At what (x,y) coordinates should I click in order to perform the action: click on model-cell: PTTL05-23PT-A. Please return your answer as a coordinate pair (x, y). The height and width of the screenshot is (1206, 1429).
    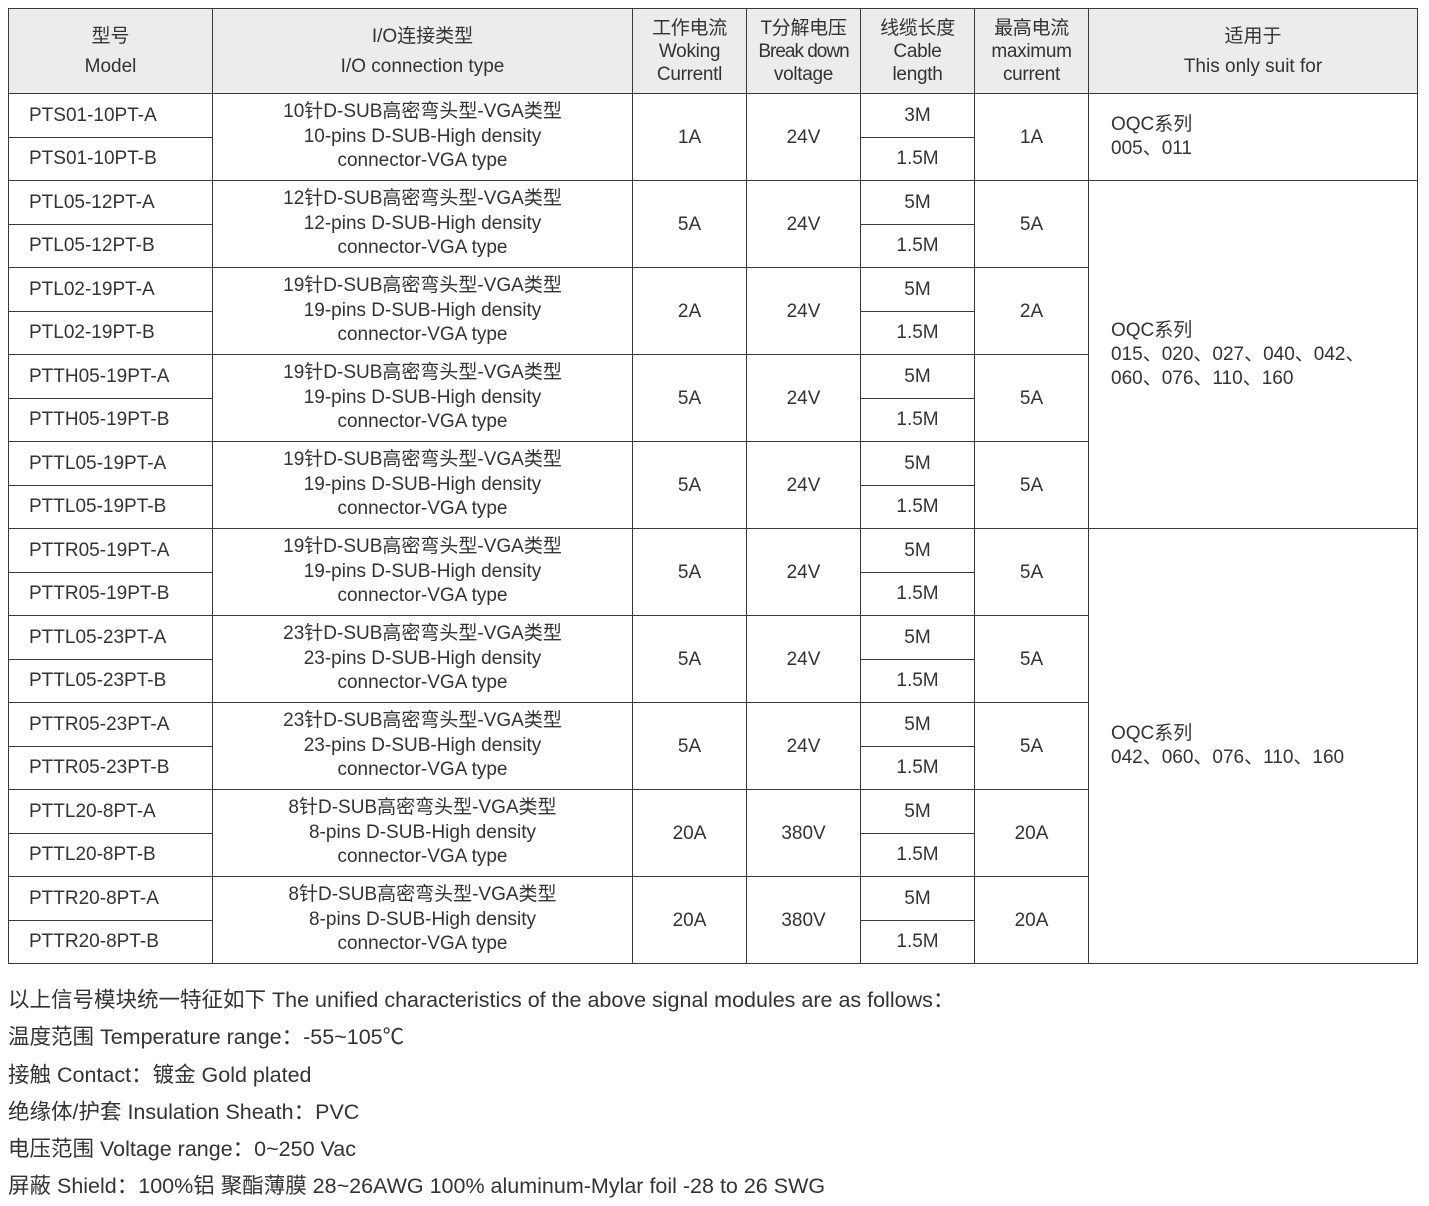
    Looking at the image, I should click on (110, 637).